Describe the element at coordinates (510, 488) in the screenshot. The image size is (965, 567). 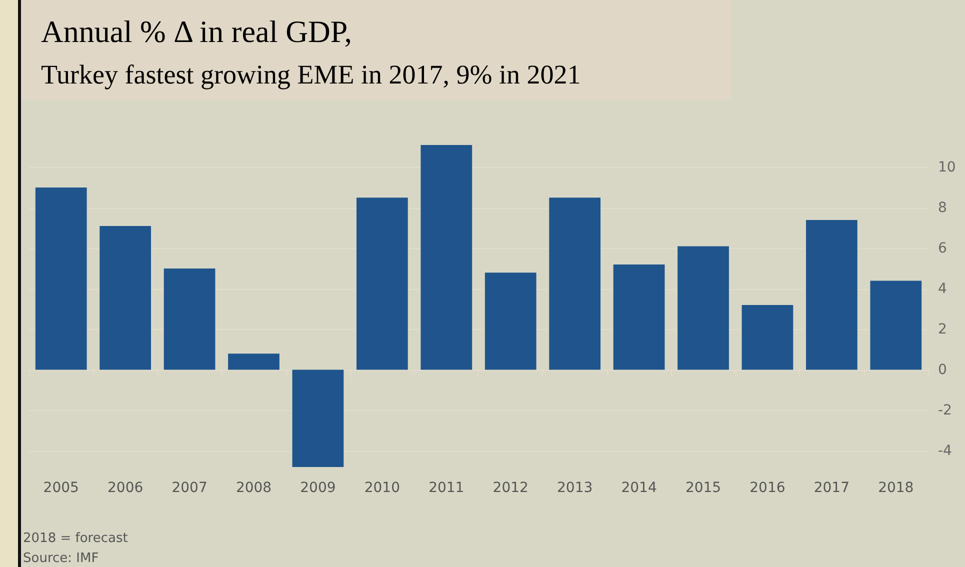
I see `x-tick-label: 2012` at that location.